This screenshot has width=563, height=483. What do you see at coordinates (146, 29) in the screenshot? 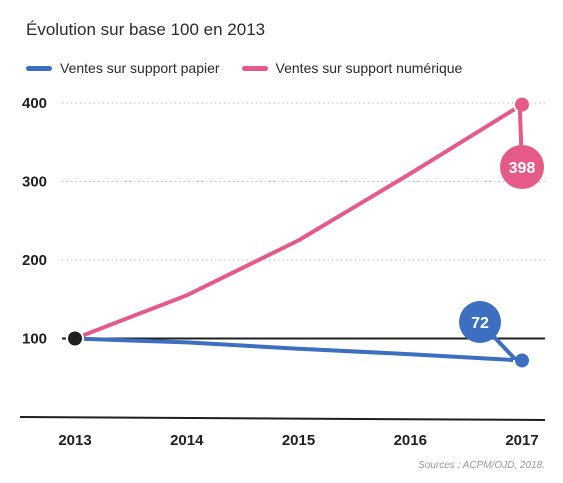
I see `chart-title: Évolution sur base 100 en 2013` at bounding box center [146, 29].